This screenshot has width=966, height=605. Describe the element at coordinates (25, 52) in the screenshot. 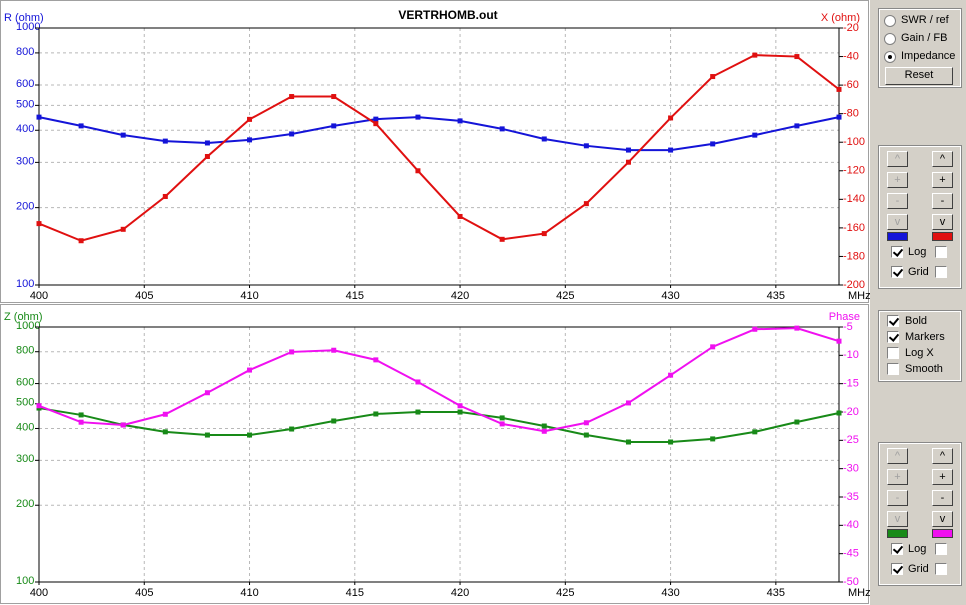

I see `y-tick-label: 800` at that location.